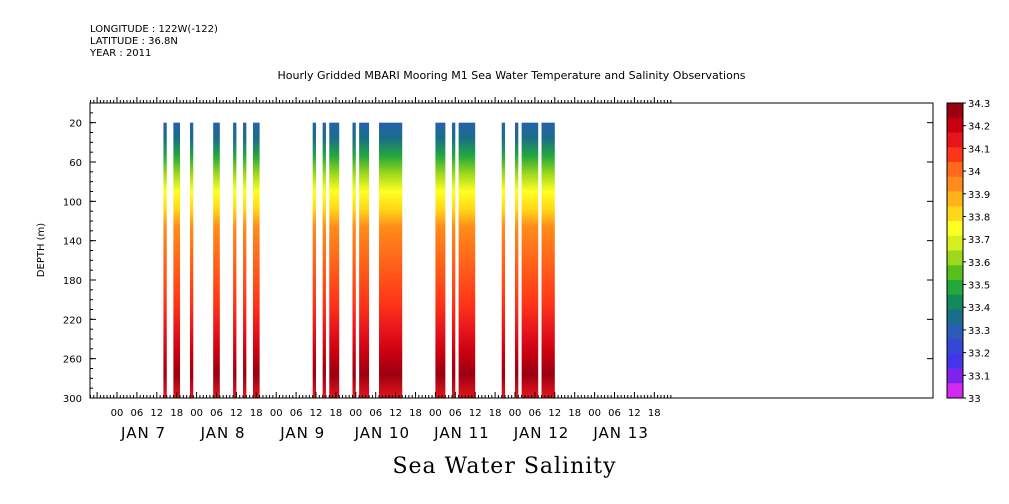 The height and width of the screenshot is (504, 1009). Describe the element at coordinates (974, 399) in the screenshot. I see `colorbar-label: 33` at that location.